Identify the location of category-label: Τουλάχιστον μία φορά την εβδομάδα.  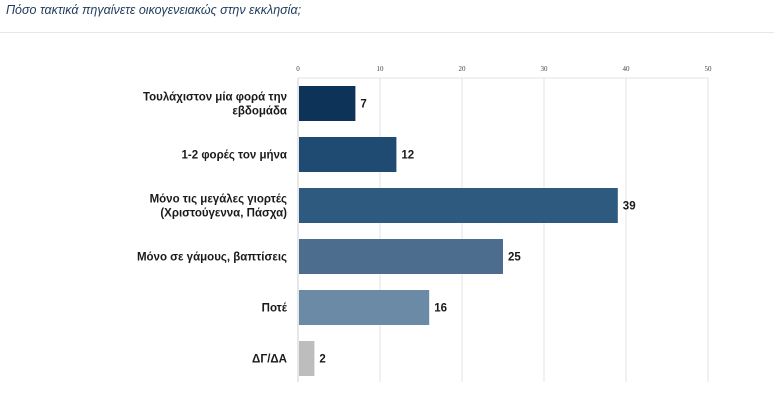
(215, 105).